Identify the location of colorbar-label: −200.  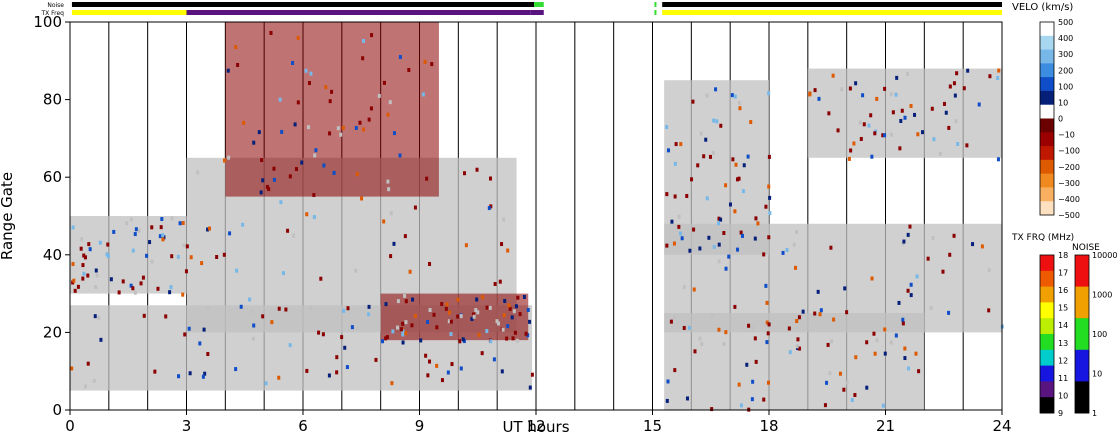
(1069, 167).